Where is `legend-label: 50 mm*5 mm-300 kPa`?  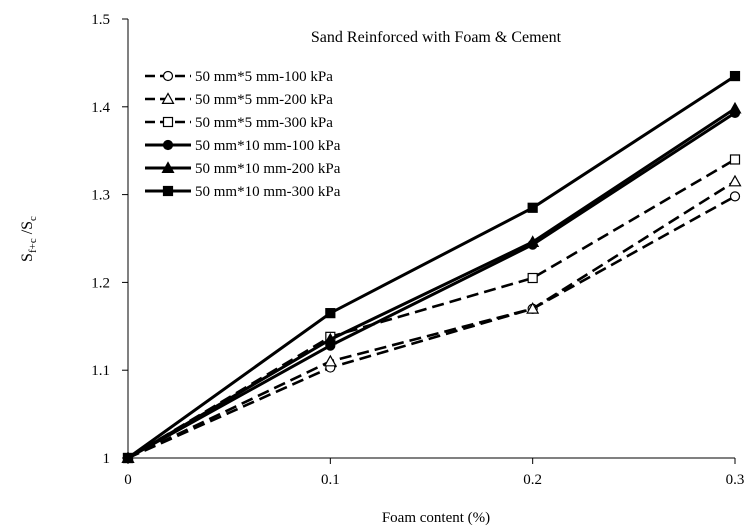 legend-label: 50 mm*5 mm-300 kPa is located at coordinates (264, 123).